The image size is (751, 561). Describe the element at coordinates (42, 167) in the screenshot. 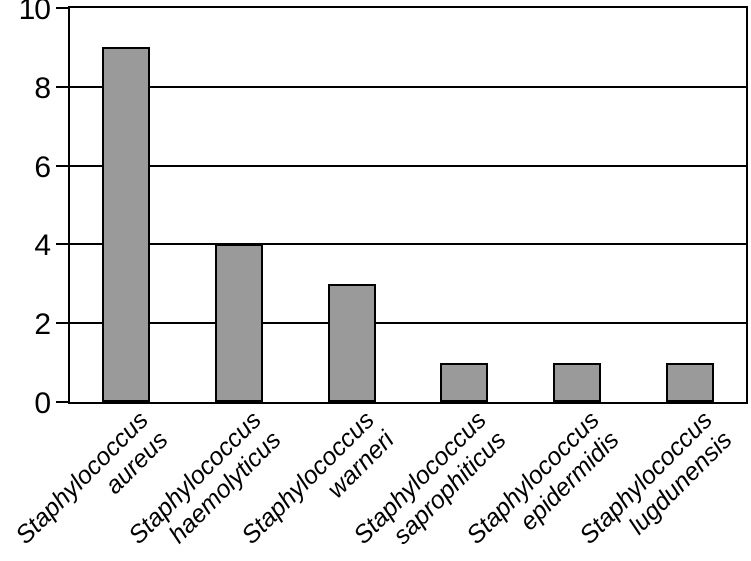

I see `y-axis-tick-label: 6` at that location.